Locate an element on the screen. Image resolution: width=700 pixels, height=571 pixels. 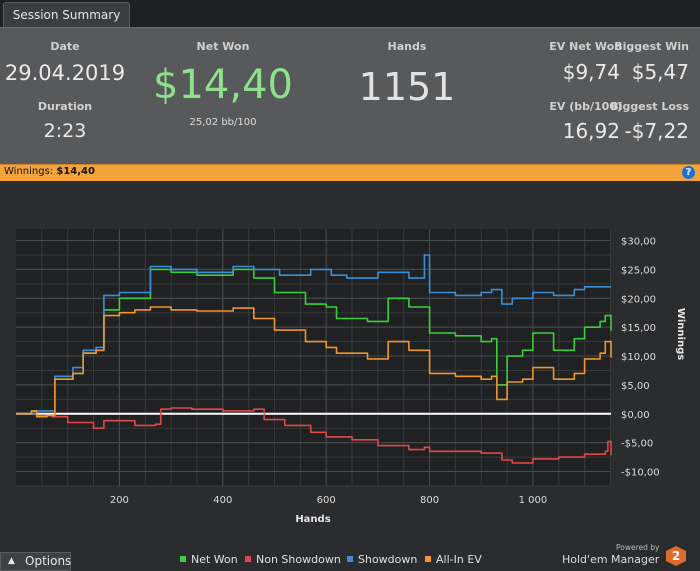
x-tick-label: 1 000 is located at coordinates (533, 500).